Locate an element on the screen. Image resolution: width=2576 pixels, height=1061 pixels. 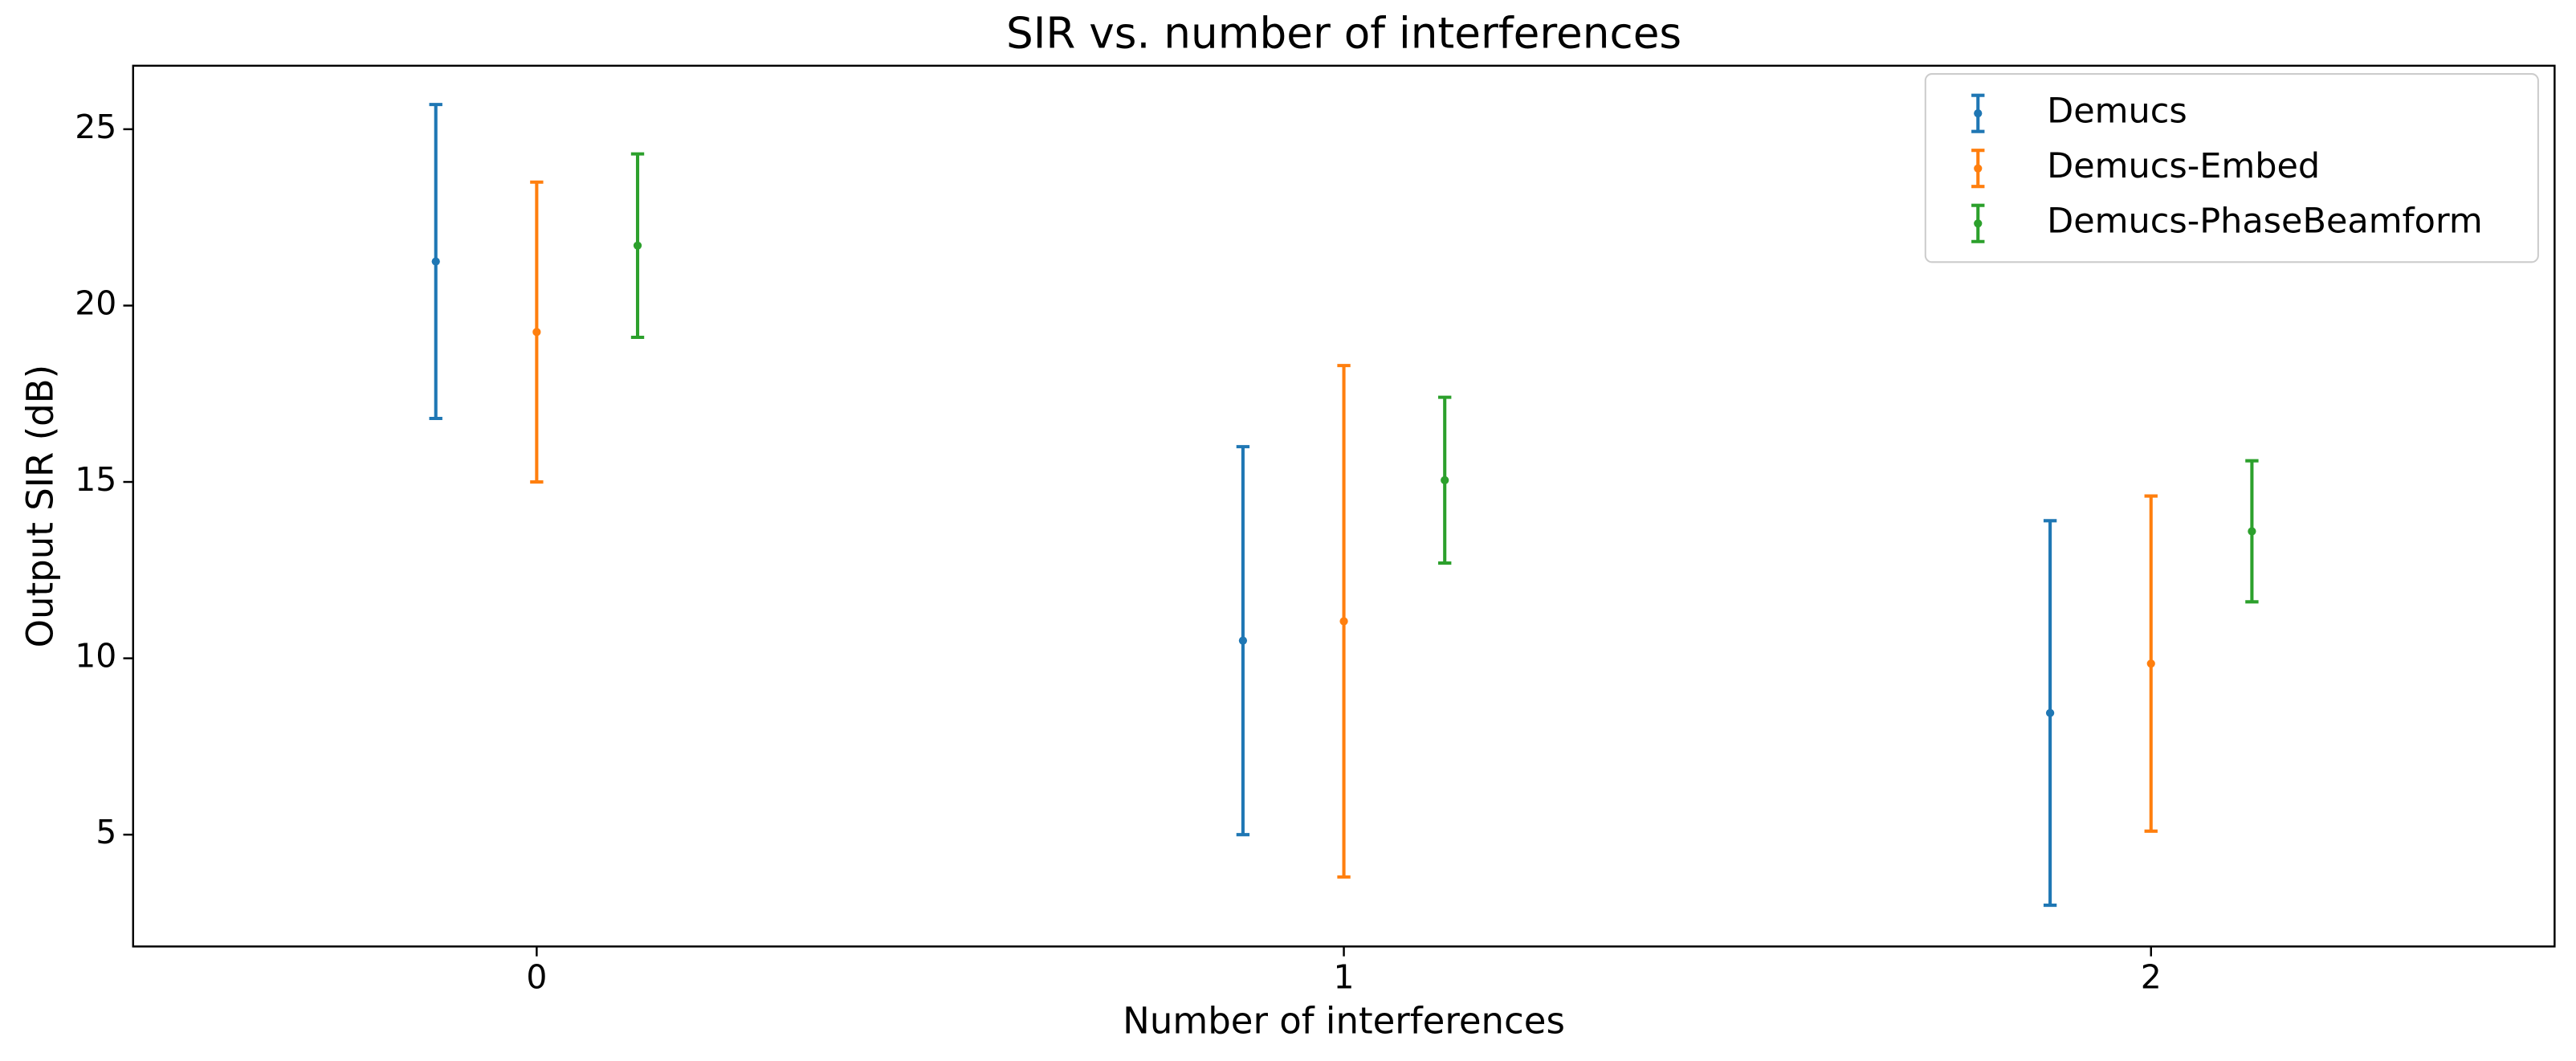
x-tick-label: 1 is located at coordinates (1344, 976).